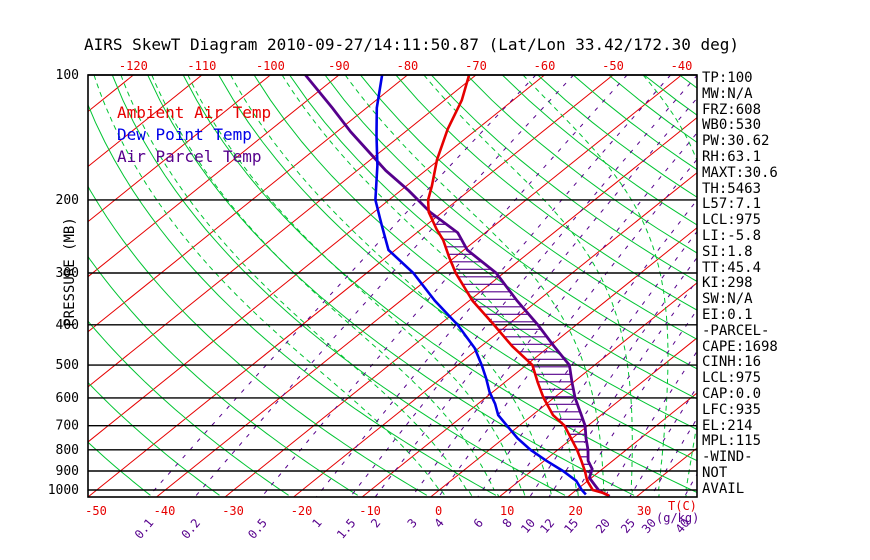  What do you see at coordinates (370, 511) in the screenshot?
I see `bottom-temp-tick-label: -10` at bounding box center [370, 511].